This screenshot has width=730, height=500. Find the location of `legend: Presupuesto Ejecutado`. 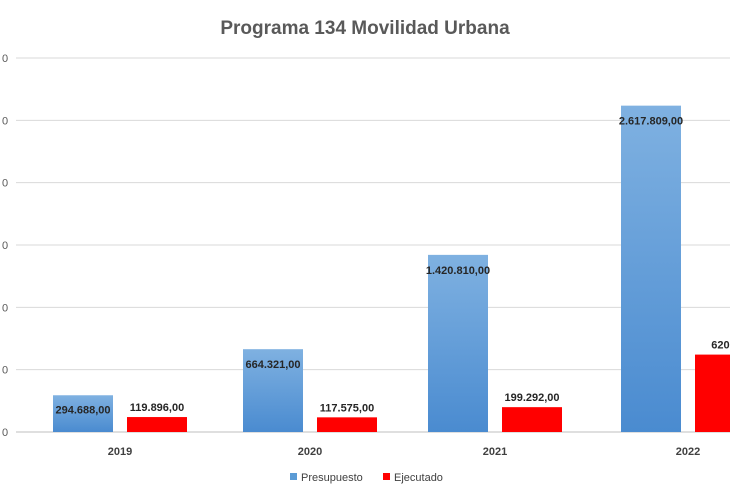

legend: Presupuesto Ejecutado is located at coordinates (366, 478).